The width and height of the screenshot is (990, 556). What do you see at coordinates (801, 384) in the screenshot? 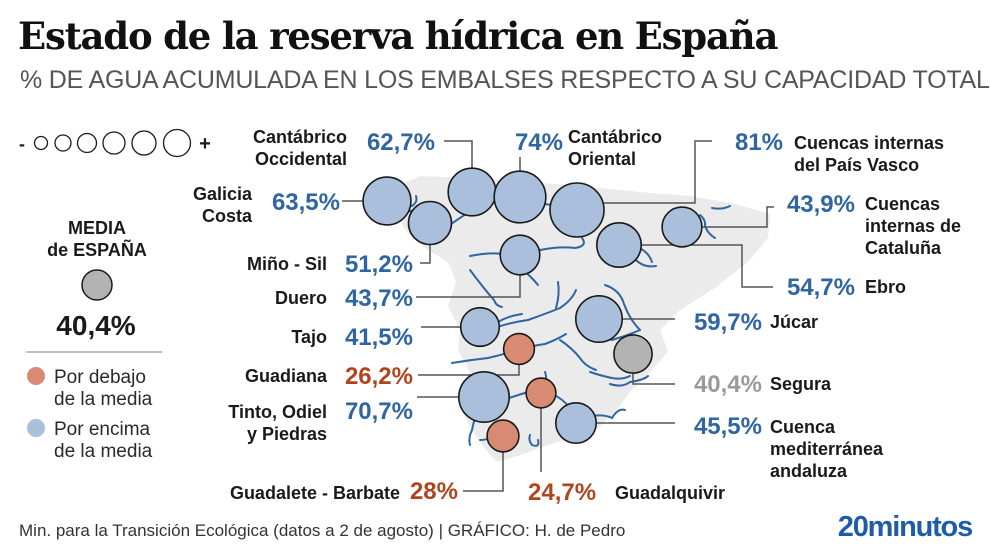
I see `name-label-line: Segura` at bounding box center [801, 384].